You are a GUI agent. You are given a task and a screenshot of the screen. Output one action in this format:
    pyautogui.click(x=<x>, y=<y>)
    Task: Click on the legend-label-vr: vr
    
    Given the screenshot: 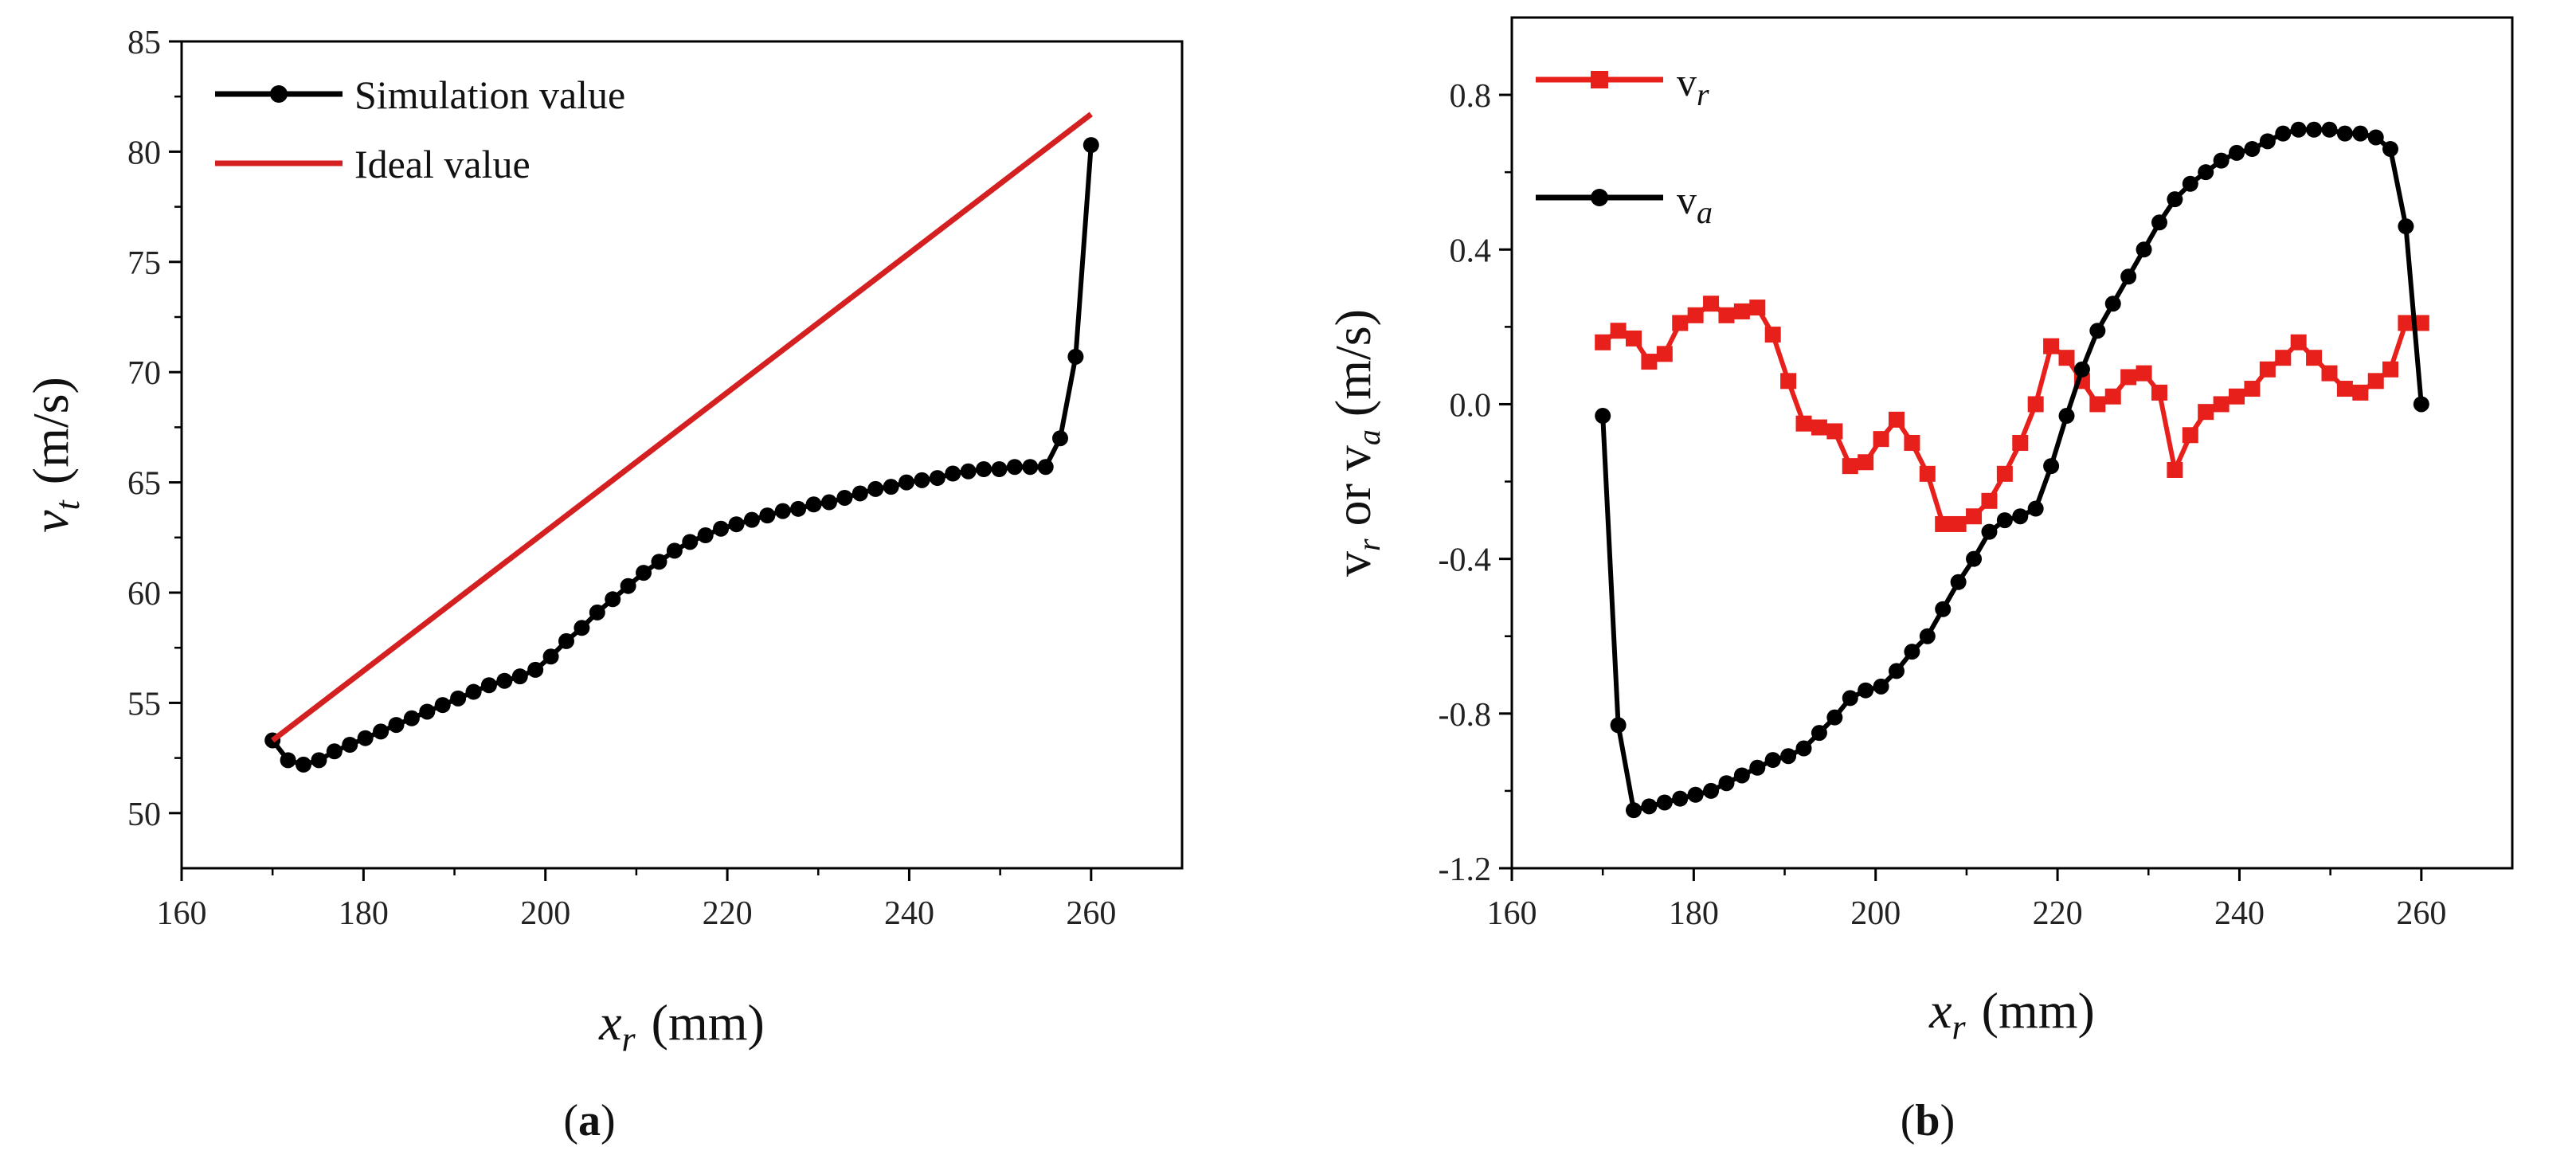 What is the action you would take?
    pyautogui.click(x=1693, y=86)
    